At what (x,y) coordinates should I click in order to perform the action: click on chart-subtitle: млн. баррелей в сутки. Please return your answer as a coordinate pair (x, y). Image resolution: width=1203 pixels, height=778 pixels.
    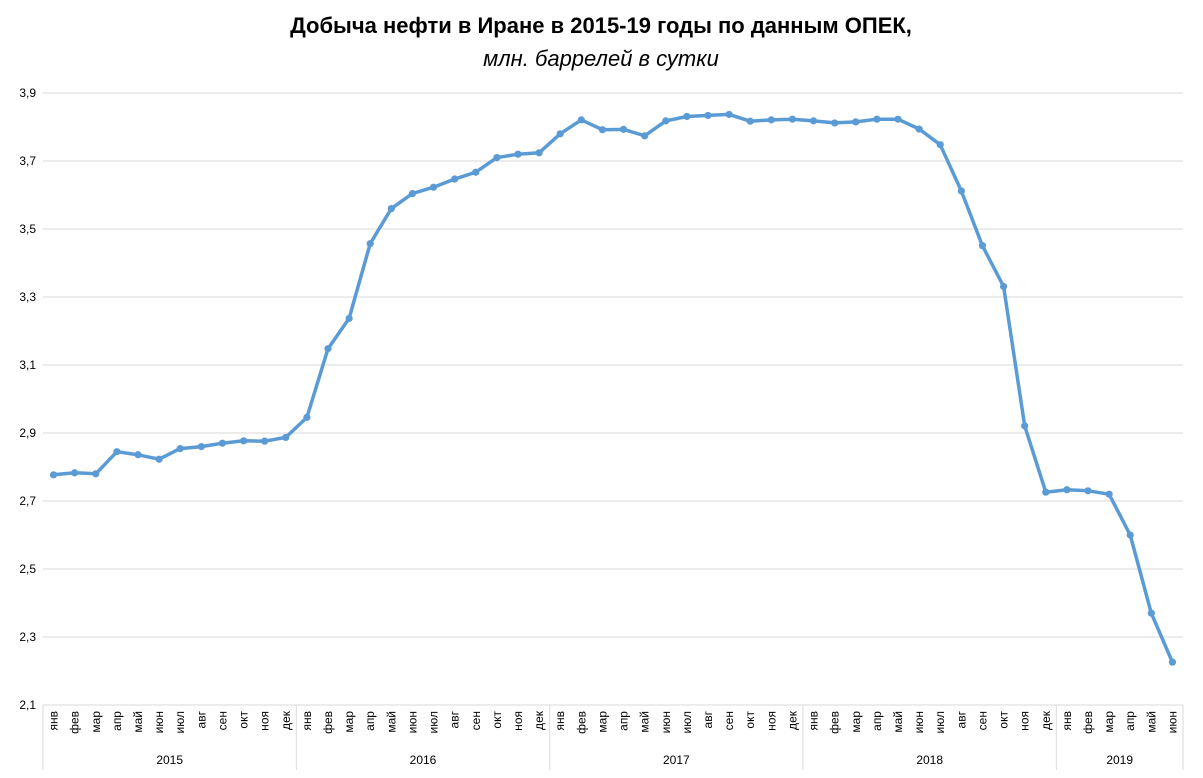
    Looking at the image, I should click on (601, 58).